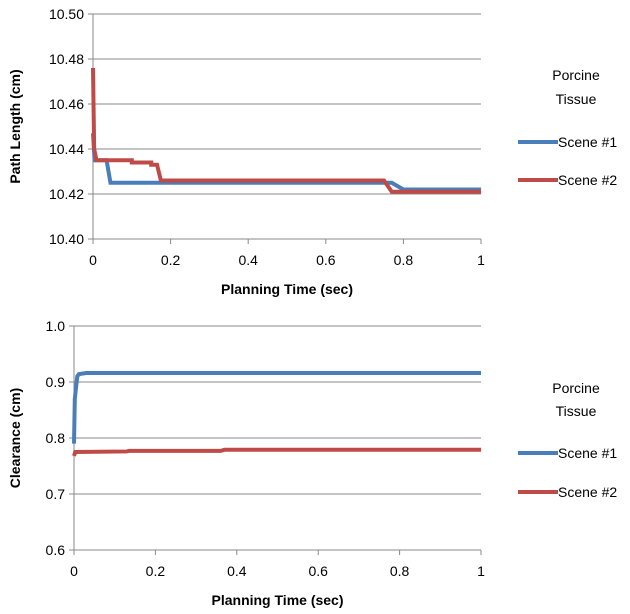 The width and height of the screenshot is (630, 614). I want to click on y-tick-label: 0.6, so click(56, 550).